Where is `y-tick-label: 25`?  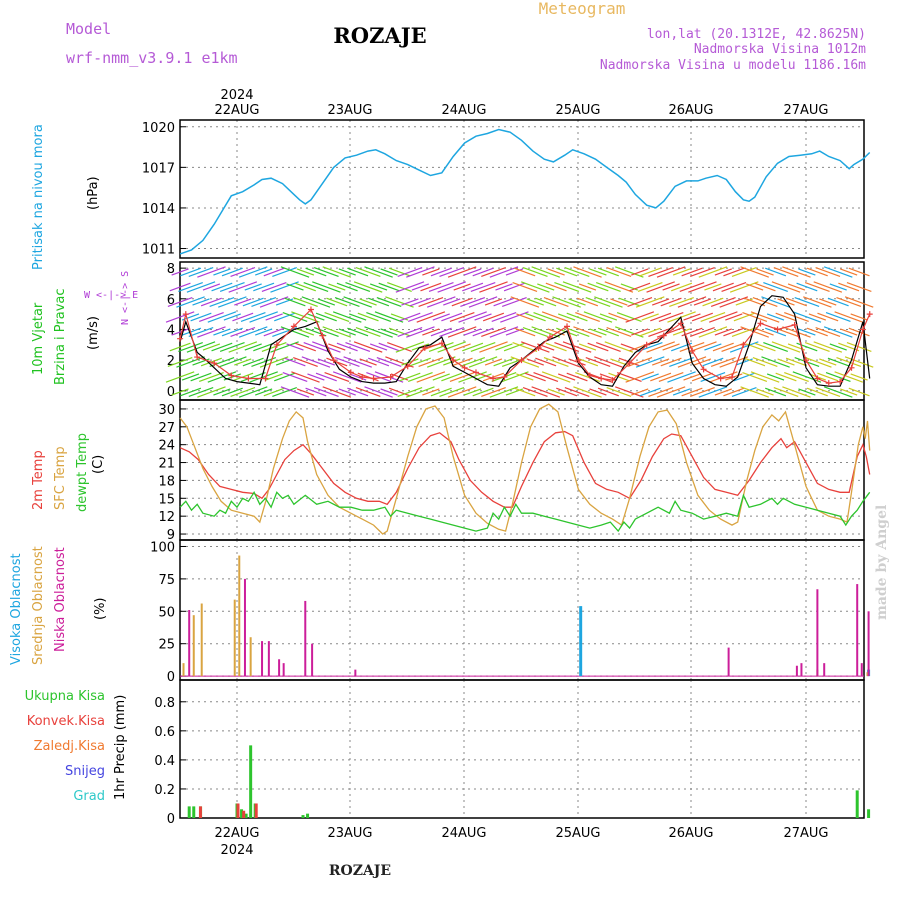 y-tick-label: 25 is located at coordinates (166, 645).